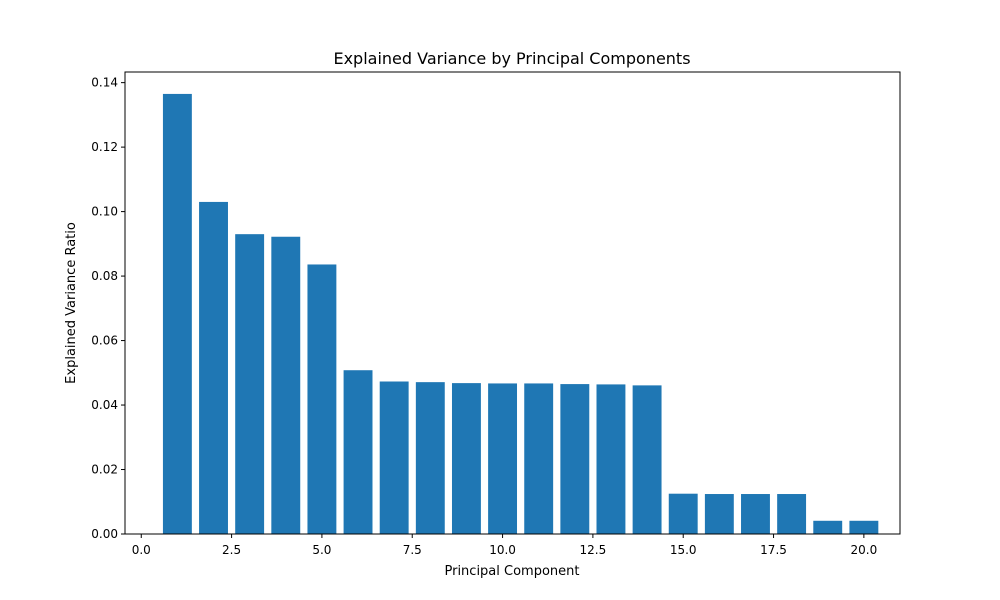 The height and width of the screenshot is (600, 1000). What do you see at coordinates (71, 303) in the screenshot?
I see `y-axis-label: Explained Variance Ratio` at bounding box center [71, 303].